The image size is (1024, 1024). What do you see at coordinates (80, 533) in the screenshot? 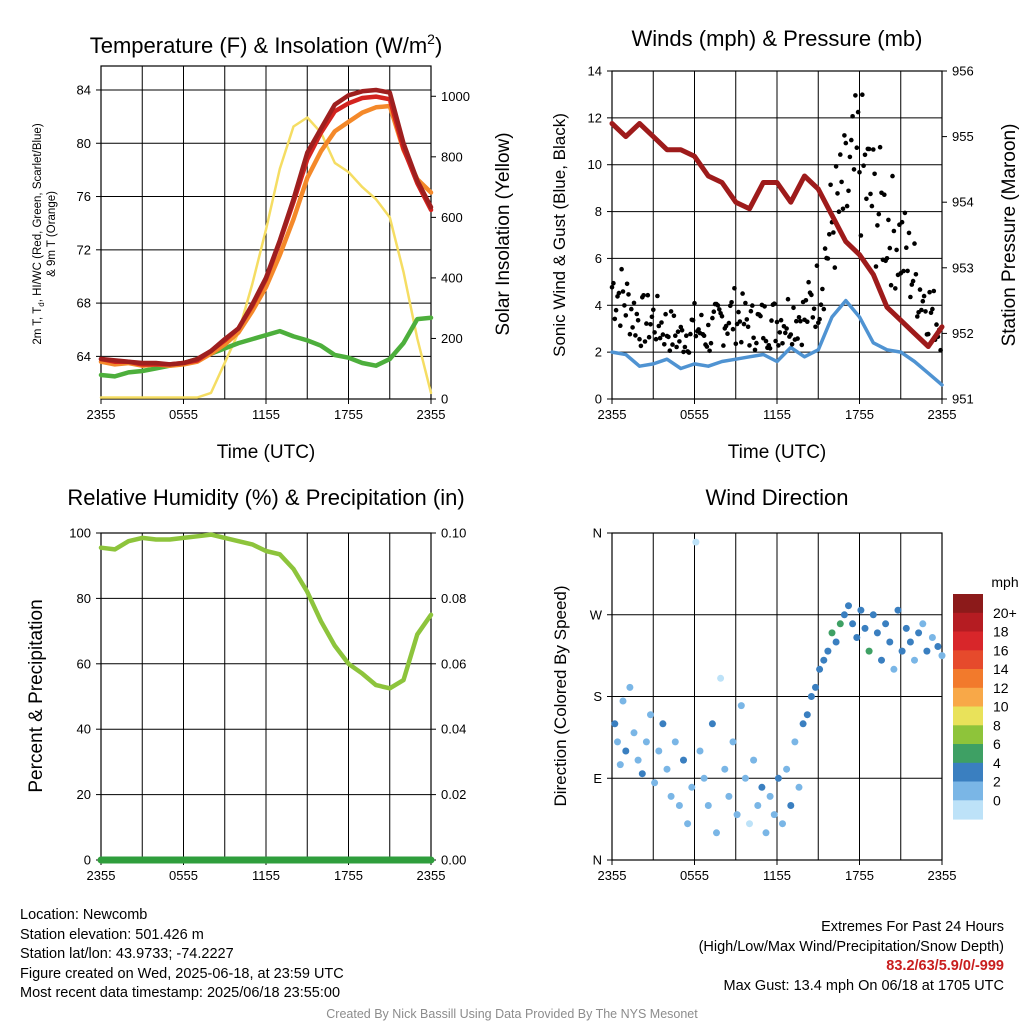
I see `y-tick-label: 100` at bounding box center [80, 533].